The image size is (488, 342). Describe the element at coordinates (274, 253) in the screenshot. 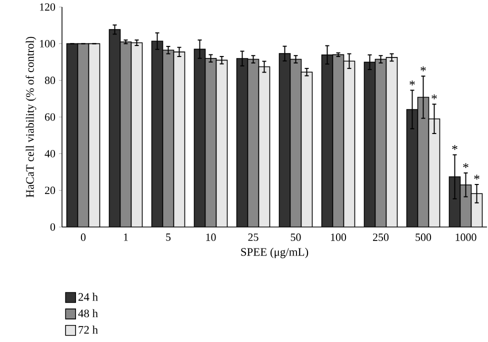

I see `x-axis-title: SPEE (μg/mL)` at that location.